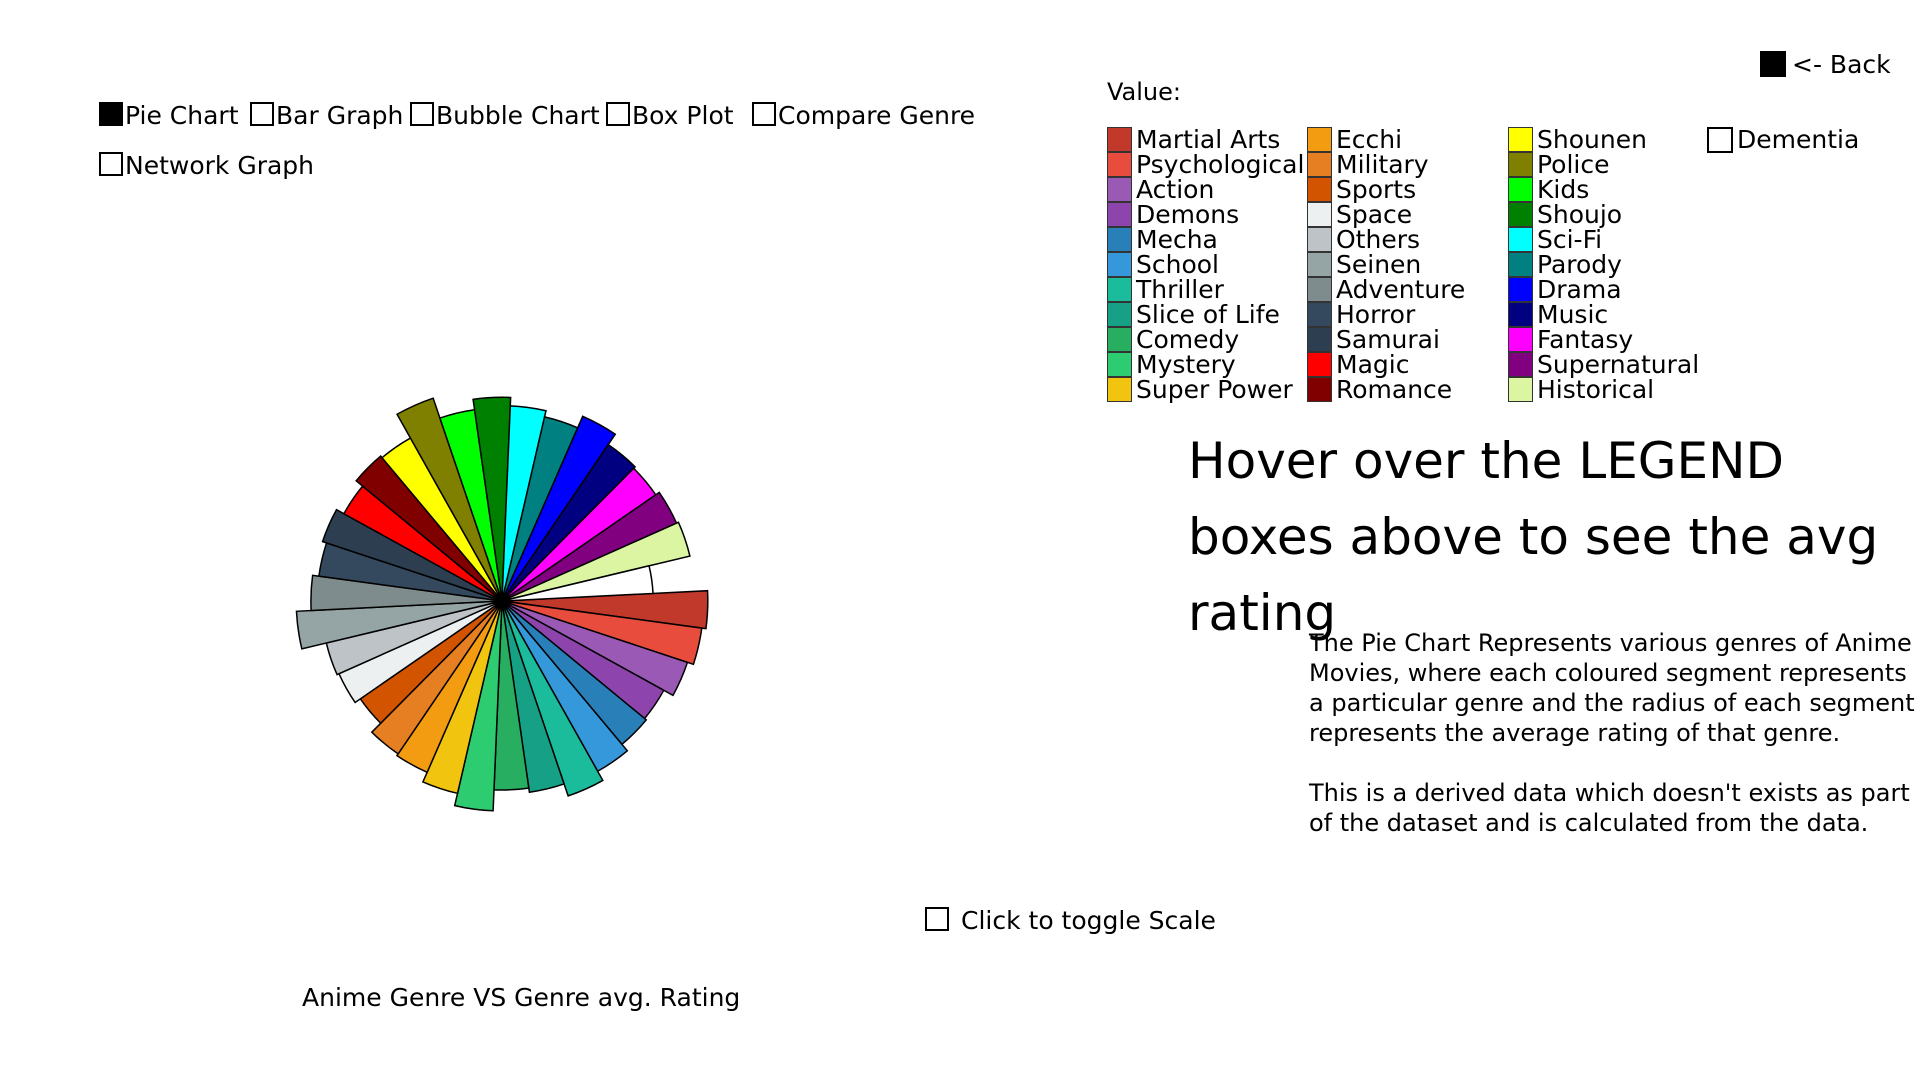 This screenshot has height=1080, width=1920. What do you see at coordinates (1361, 314) in the screenshot?
I see `legend-item: Horror` at bounding box center [1361, 314].